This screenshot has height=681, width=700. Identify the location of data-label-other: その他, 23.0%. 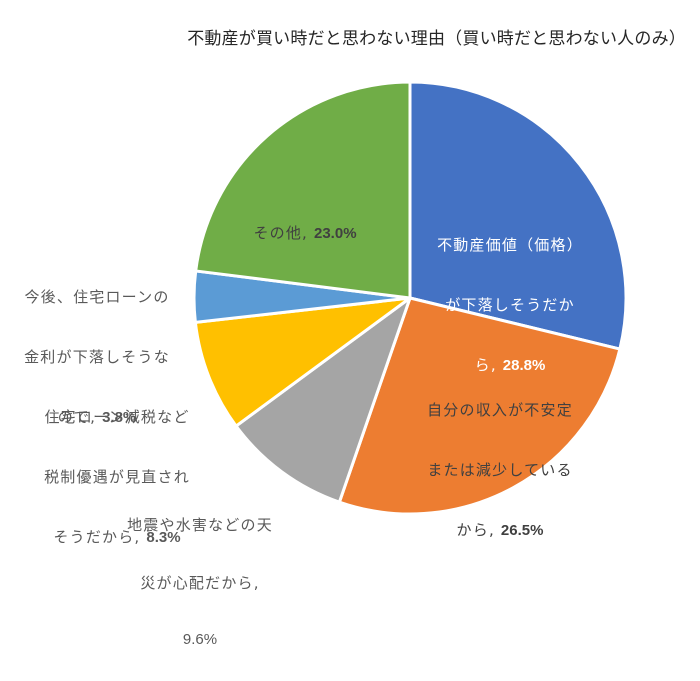
(305, 233).